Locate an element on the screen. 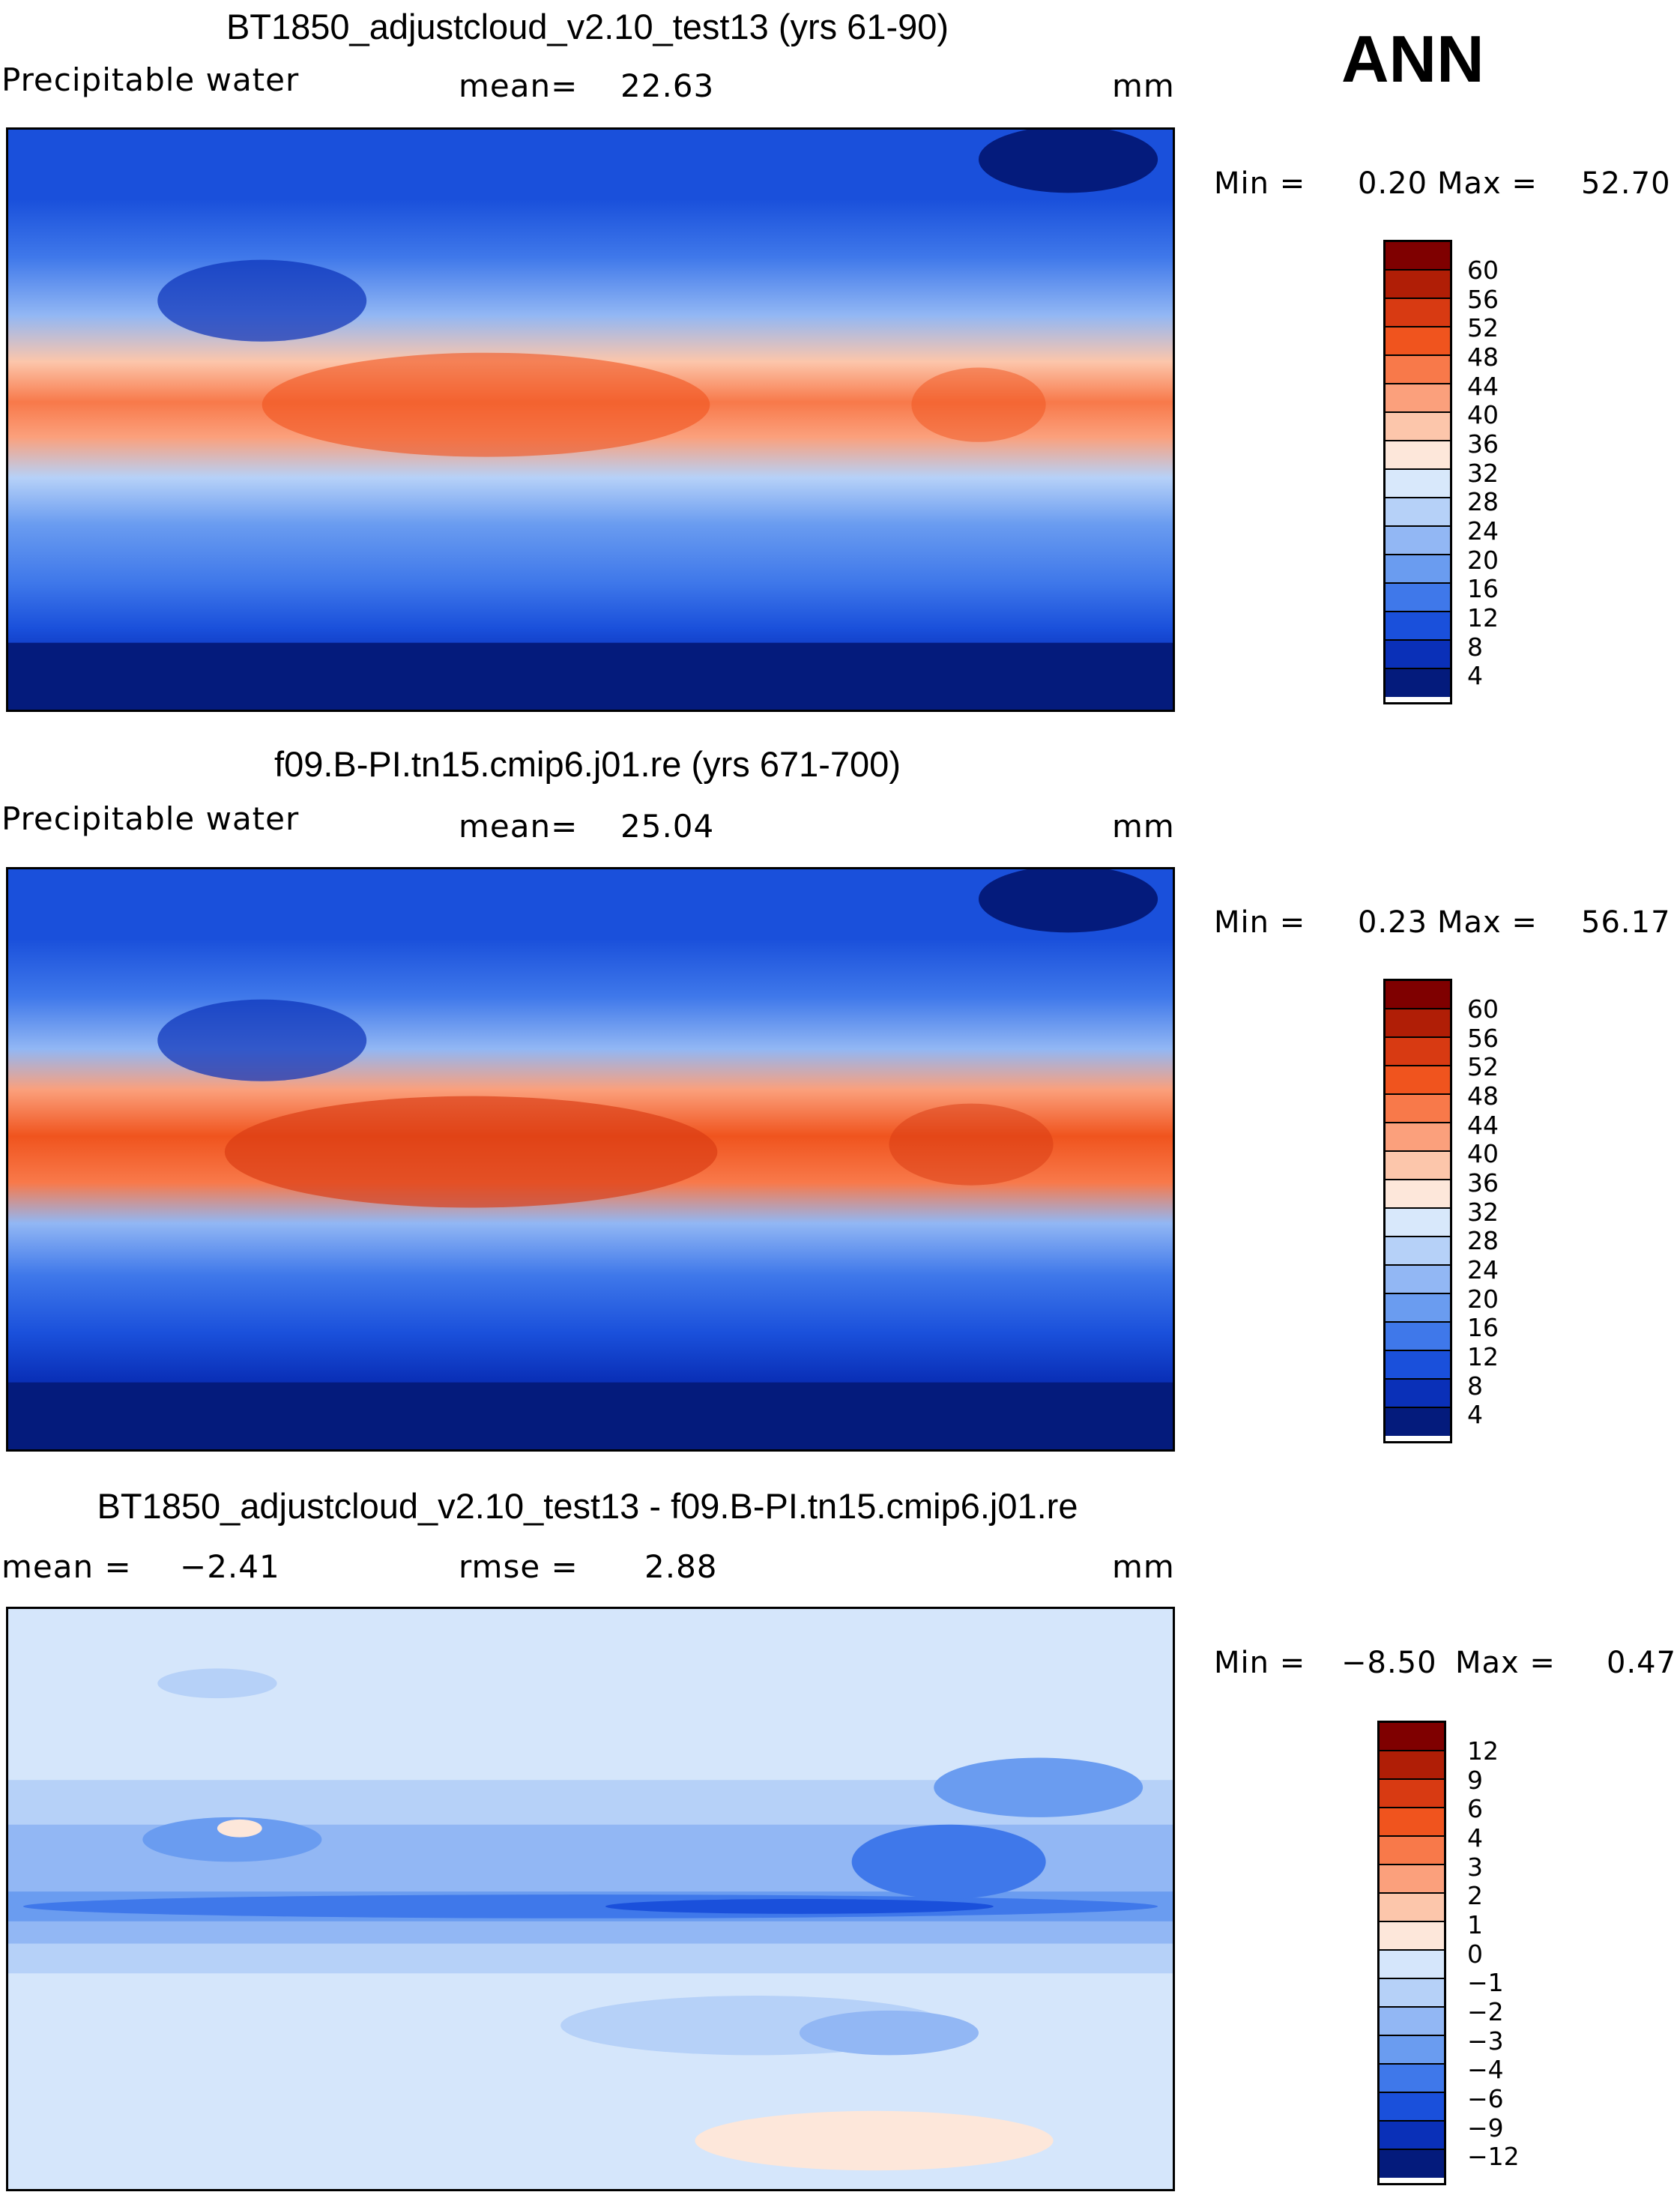 Image resolution: width=1680 pixels, height=2201 pixels. panel1-tick: 16 is located at coordinates (1483, 588).